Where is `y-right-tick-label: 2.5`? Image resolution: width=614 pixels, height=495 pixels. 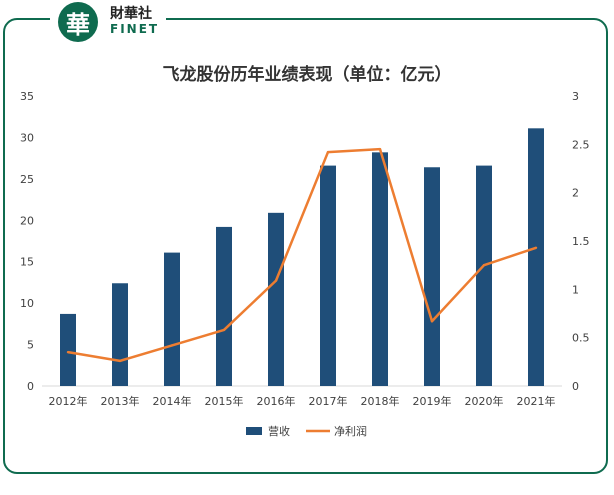 y-right-tick-label: 2.5 is located at coordinates (581, 144).